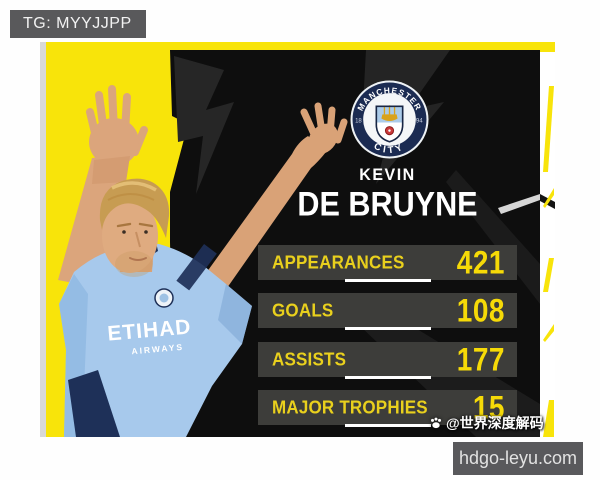 This screenshot has width=600, height=480. What do you see at coordinates (130, 236) in the screenshot?
I see `face` at bounding box center [130, 236].